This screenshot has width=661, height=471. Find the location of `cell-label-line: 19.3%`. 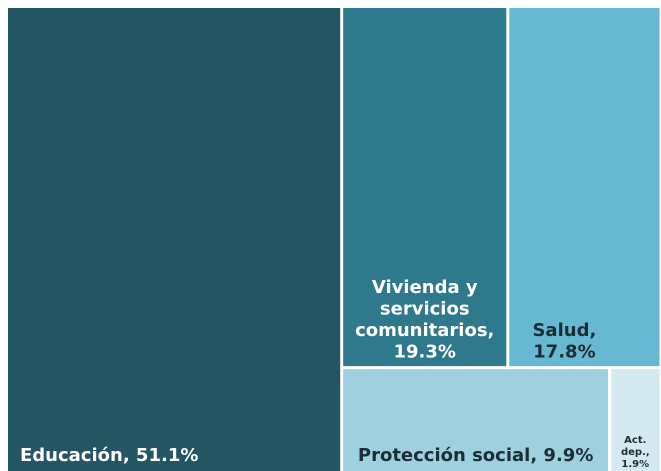

cell-label-line: 19.3% is located at coordinates (425, 352).